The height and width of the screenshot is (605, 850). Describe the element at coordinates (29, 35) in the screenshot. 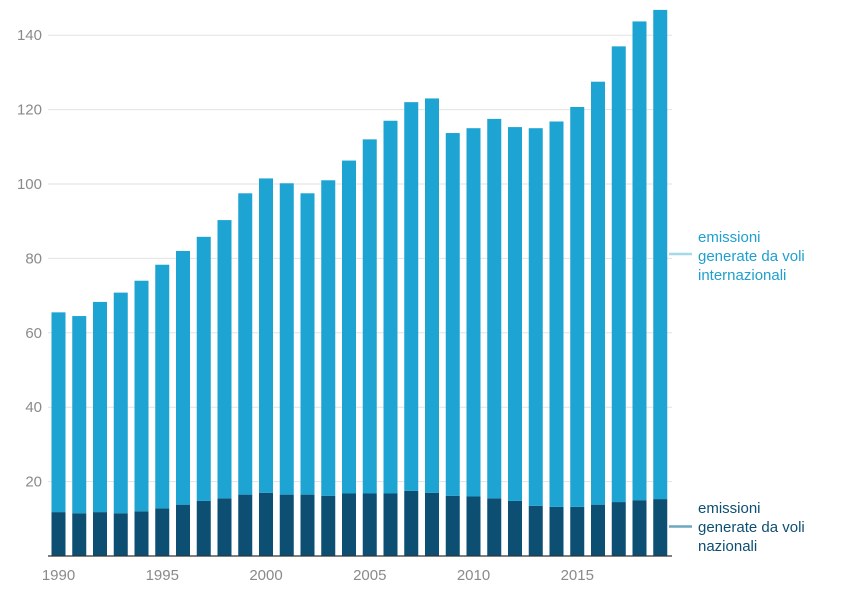

I see `y-tick-label: 140` at that location.